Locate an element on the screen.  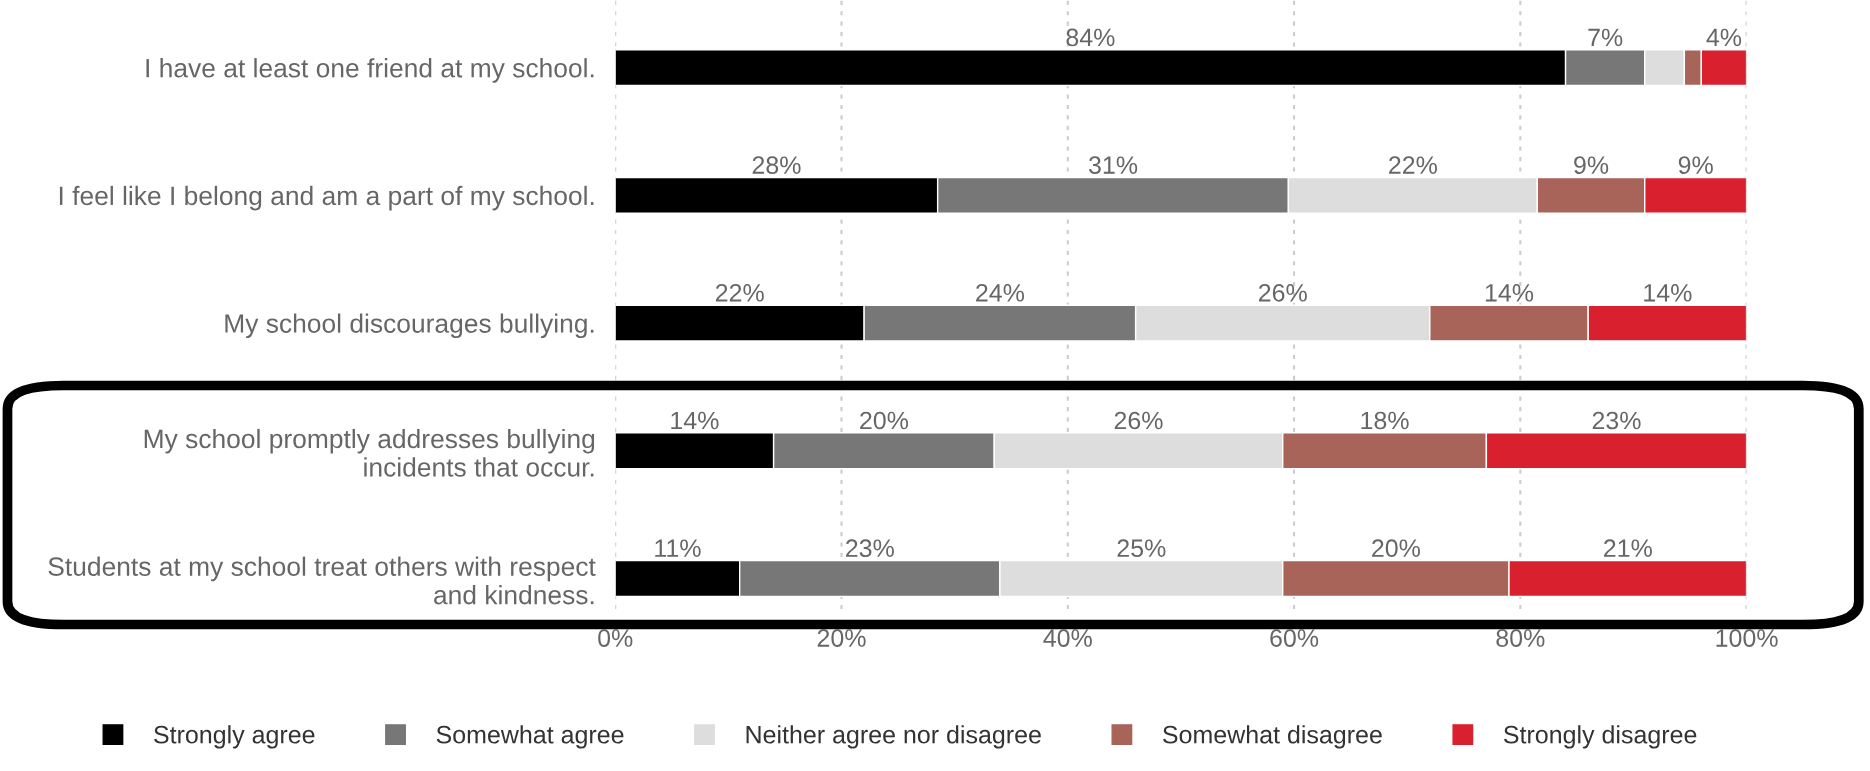
data-label: 28% is located at coordinates (776, 165).